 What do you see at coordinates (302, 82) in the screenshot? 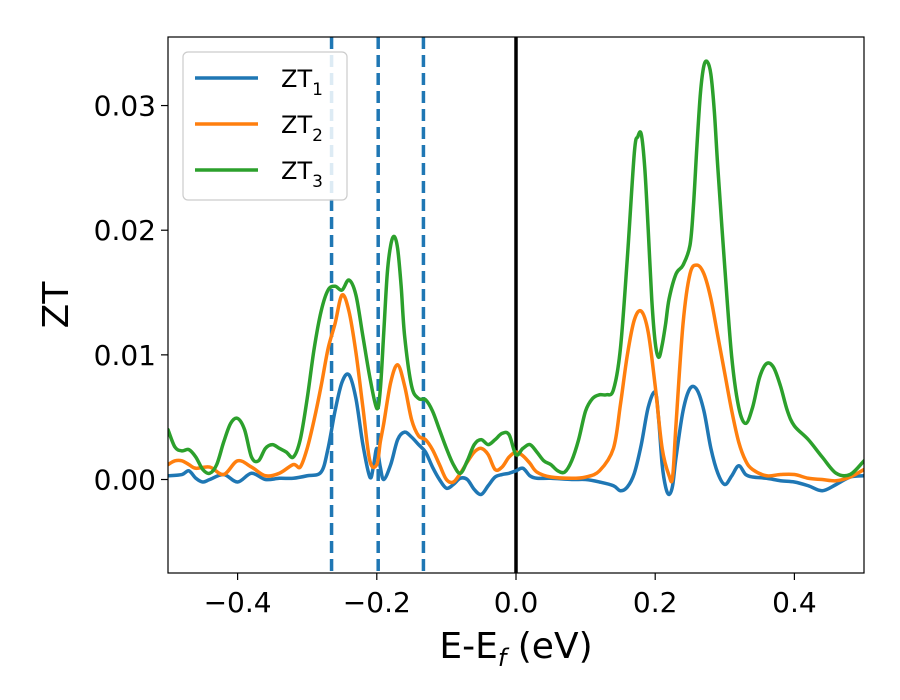
I see `legend-label-zt1: ZT1` at bounding box center [302, 82].